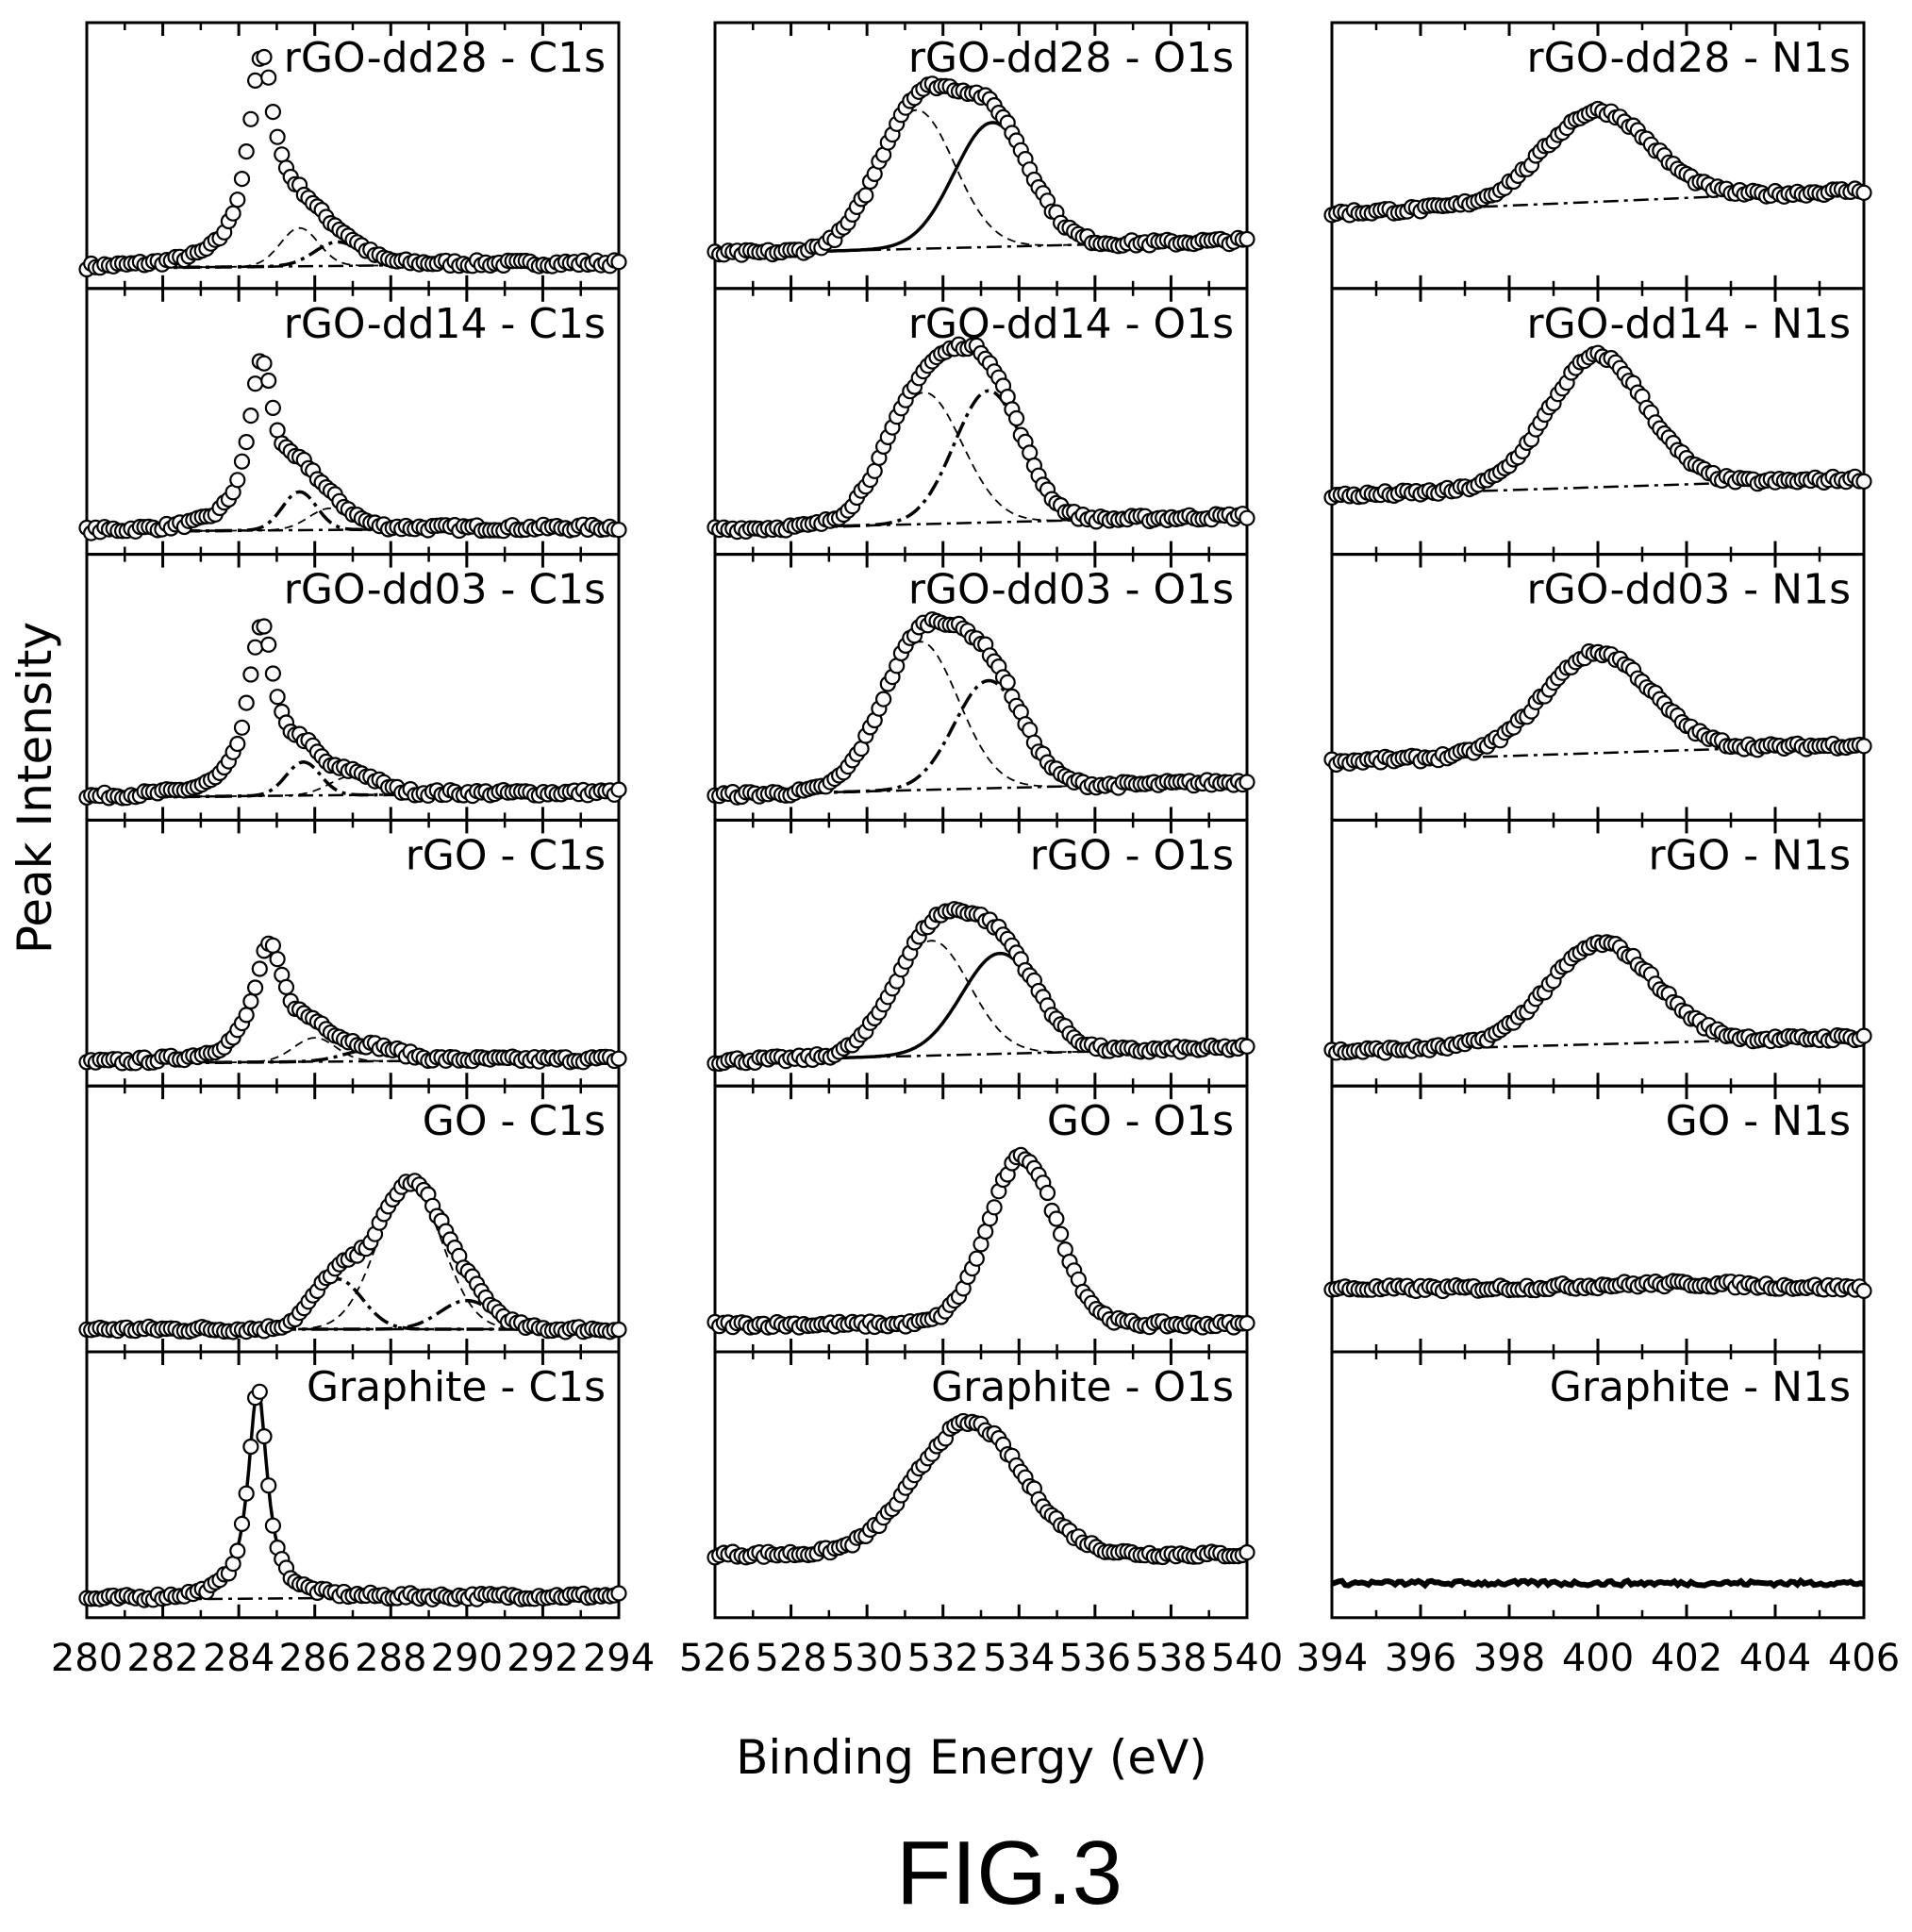 Image resolution: width=1912 pixels, height=1932 pixels. I want to click on panel-rgo-dd14-o1s: rGO-dd14 - O1s, so click(981, 422).